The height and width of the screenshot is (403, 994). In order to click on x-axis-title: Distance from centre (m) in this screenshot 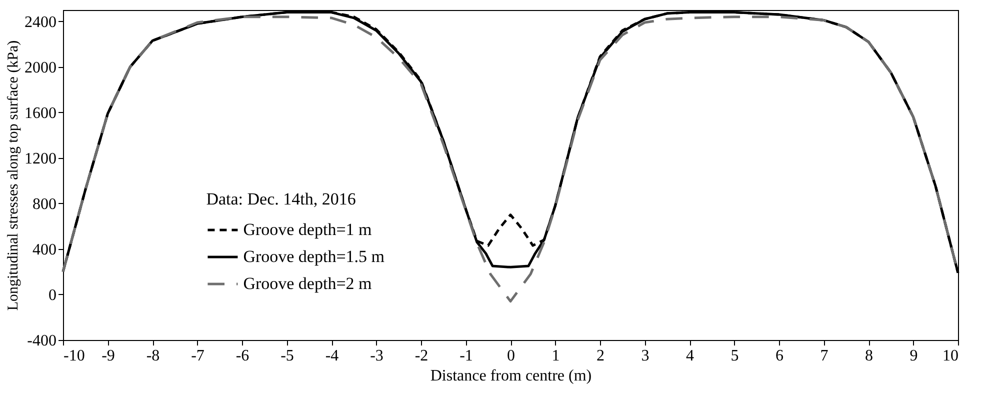, I will do `click(511, 376)`.